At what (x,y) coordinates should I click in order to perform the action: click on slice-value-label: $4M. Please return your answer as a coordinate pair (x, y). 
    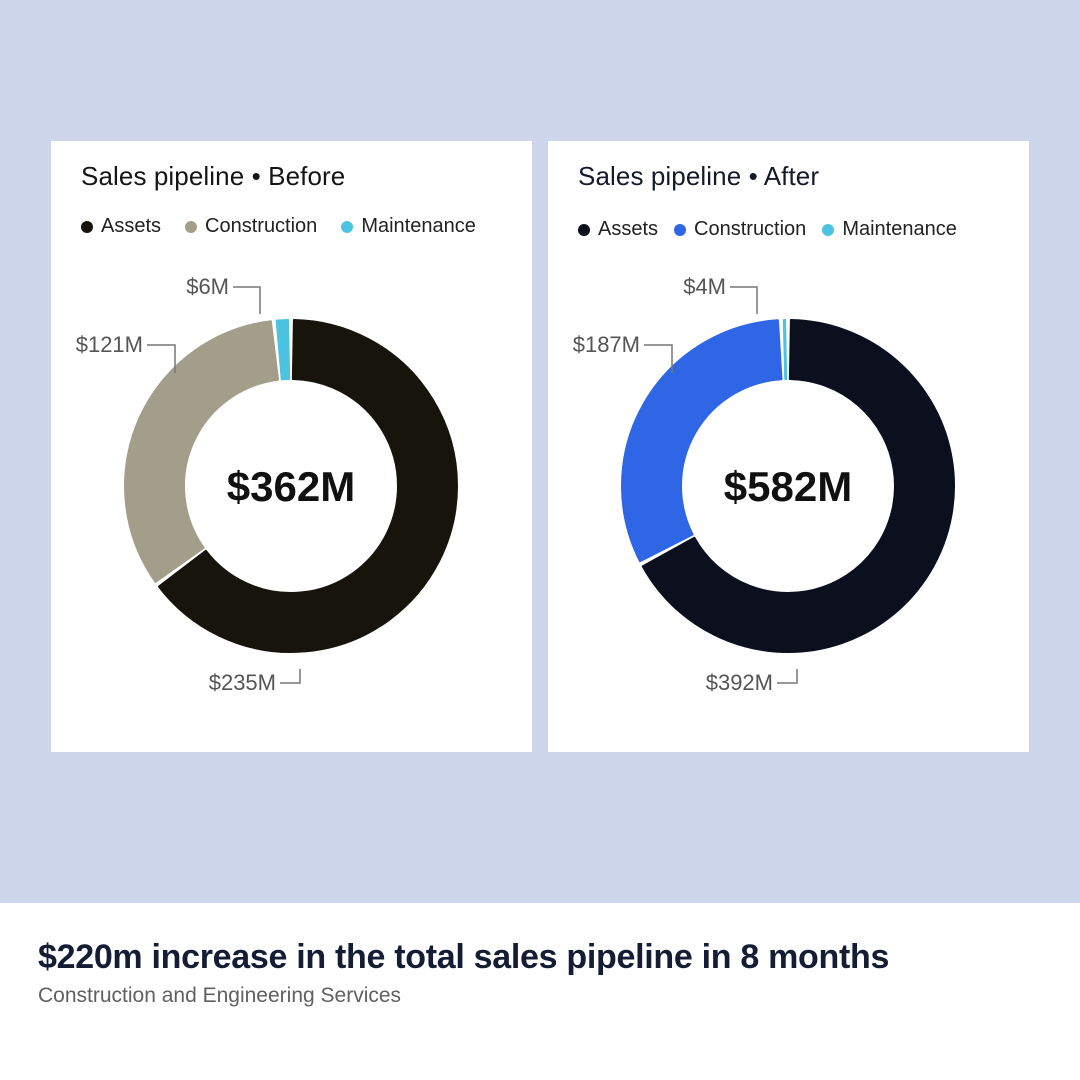
    Looking at the image, I should click on (704, 286).